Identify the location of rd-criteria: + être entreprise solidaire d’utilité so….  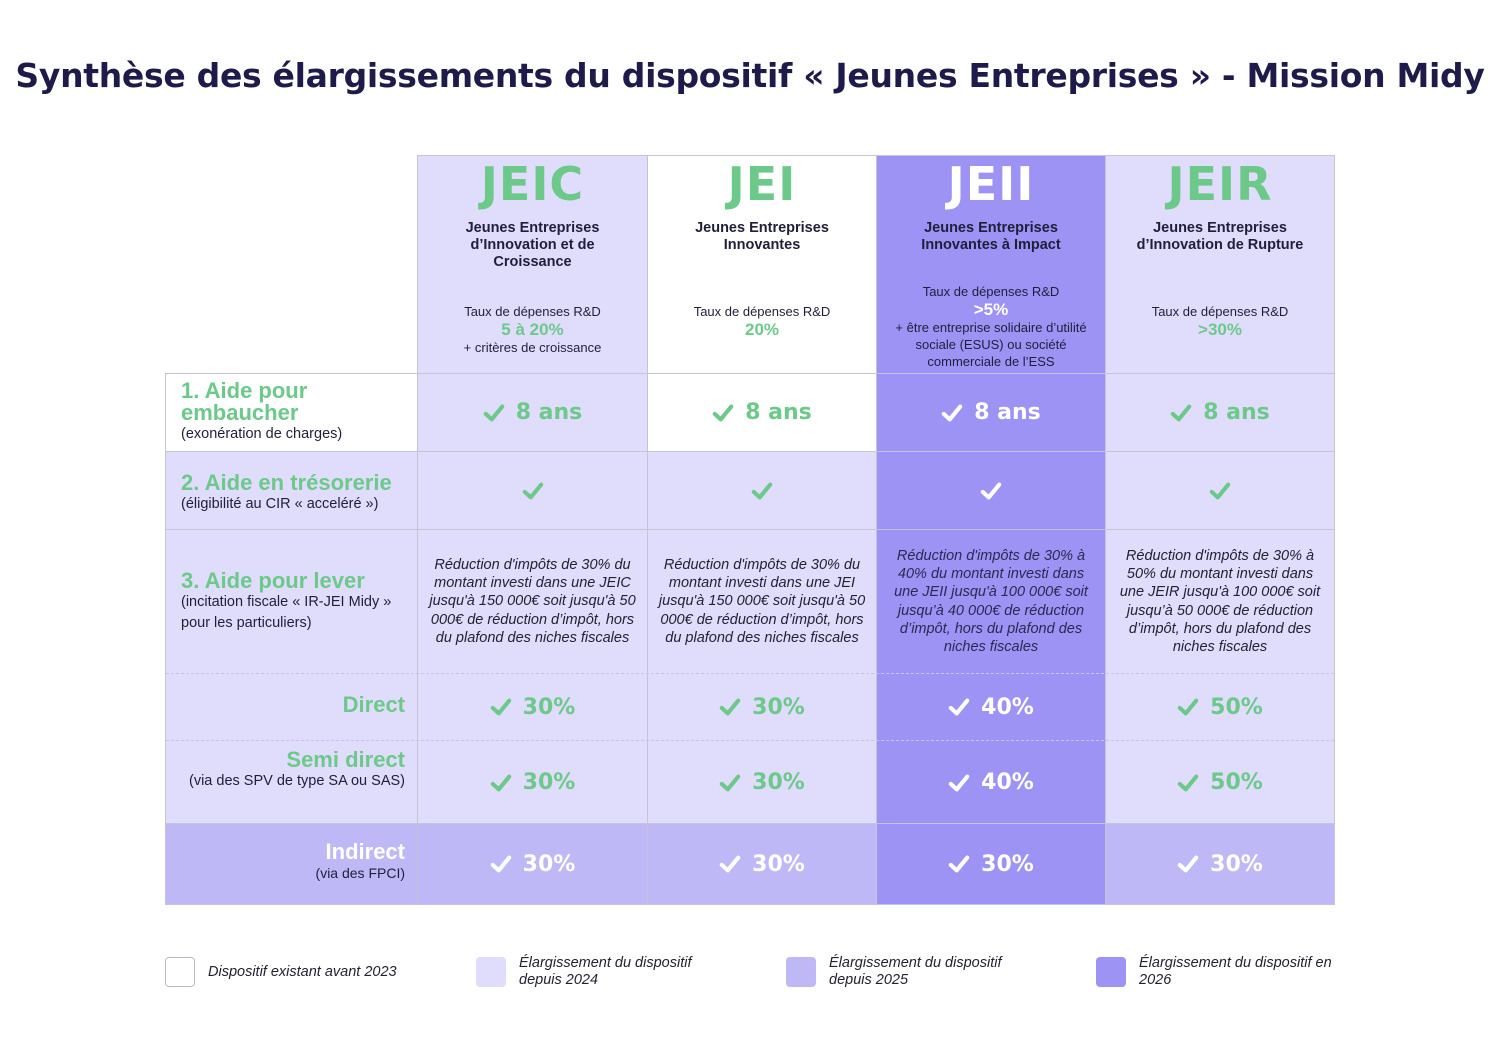
(991, 344).